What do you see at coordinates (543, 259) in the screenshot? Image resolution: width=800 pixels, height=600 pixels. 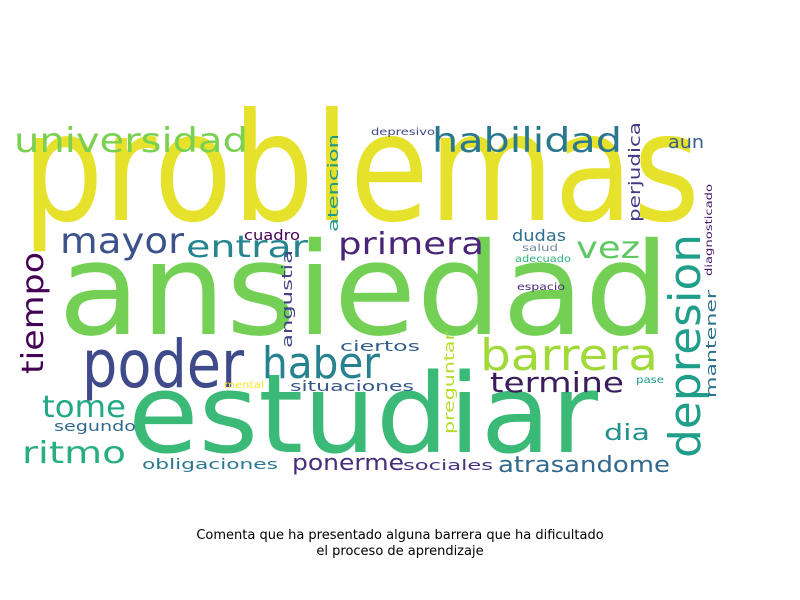 I see `word-adecuado: adecuado` at bounding box center [543, 259].